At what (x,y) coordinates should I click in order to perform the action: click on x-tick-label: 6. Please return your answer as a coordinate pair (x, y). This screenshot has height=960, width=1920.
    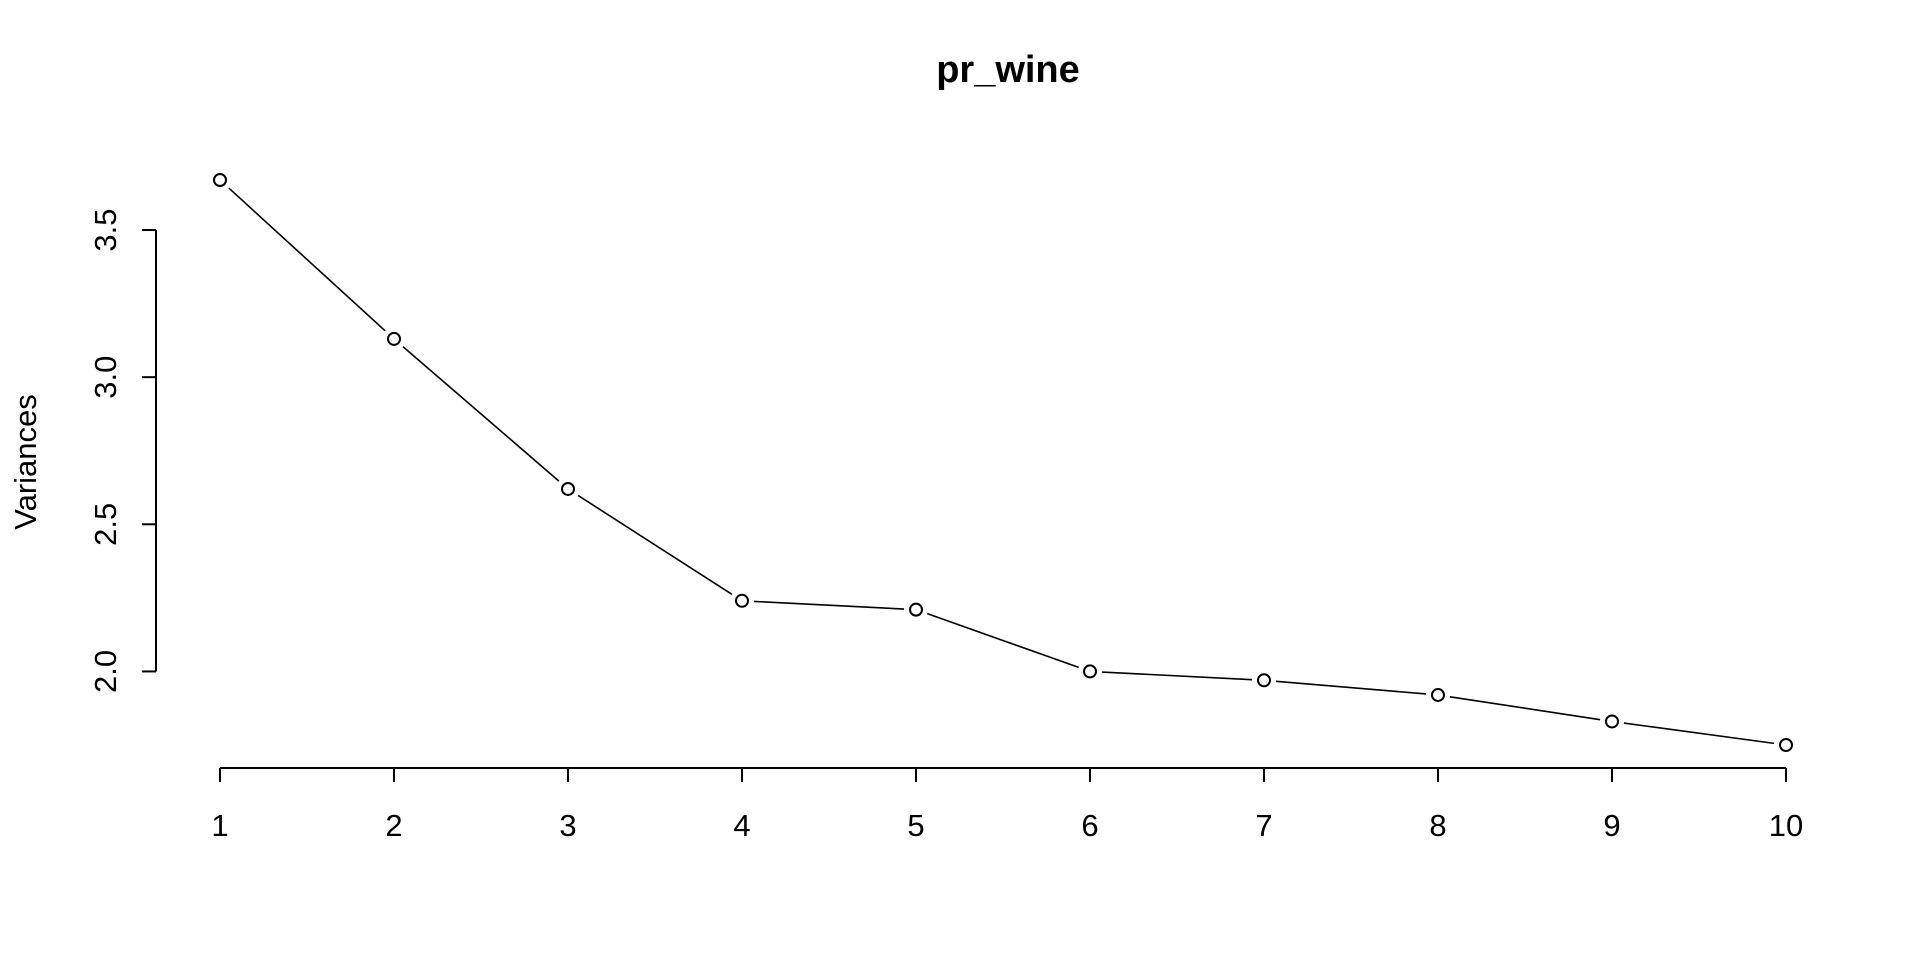
    Looking at the image, I should click on (1089, 825).